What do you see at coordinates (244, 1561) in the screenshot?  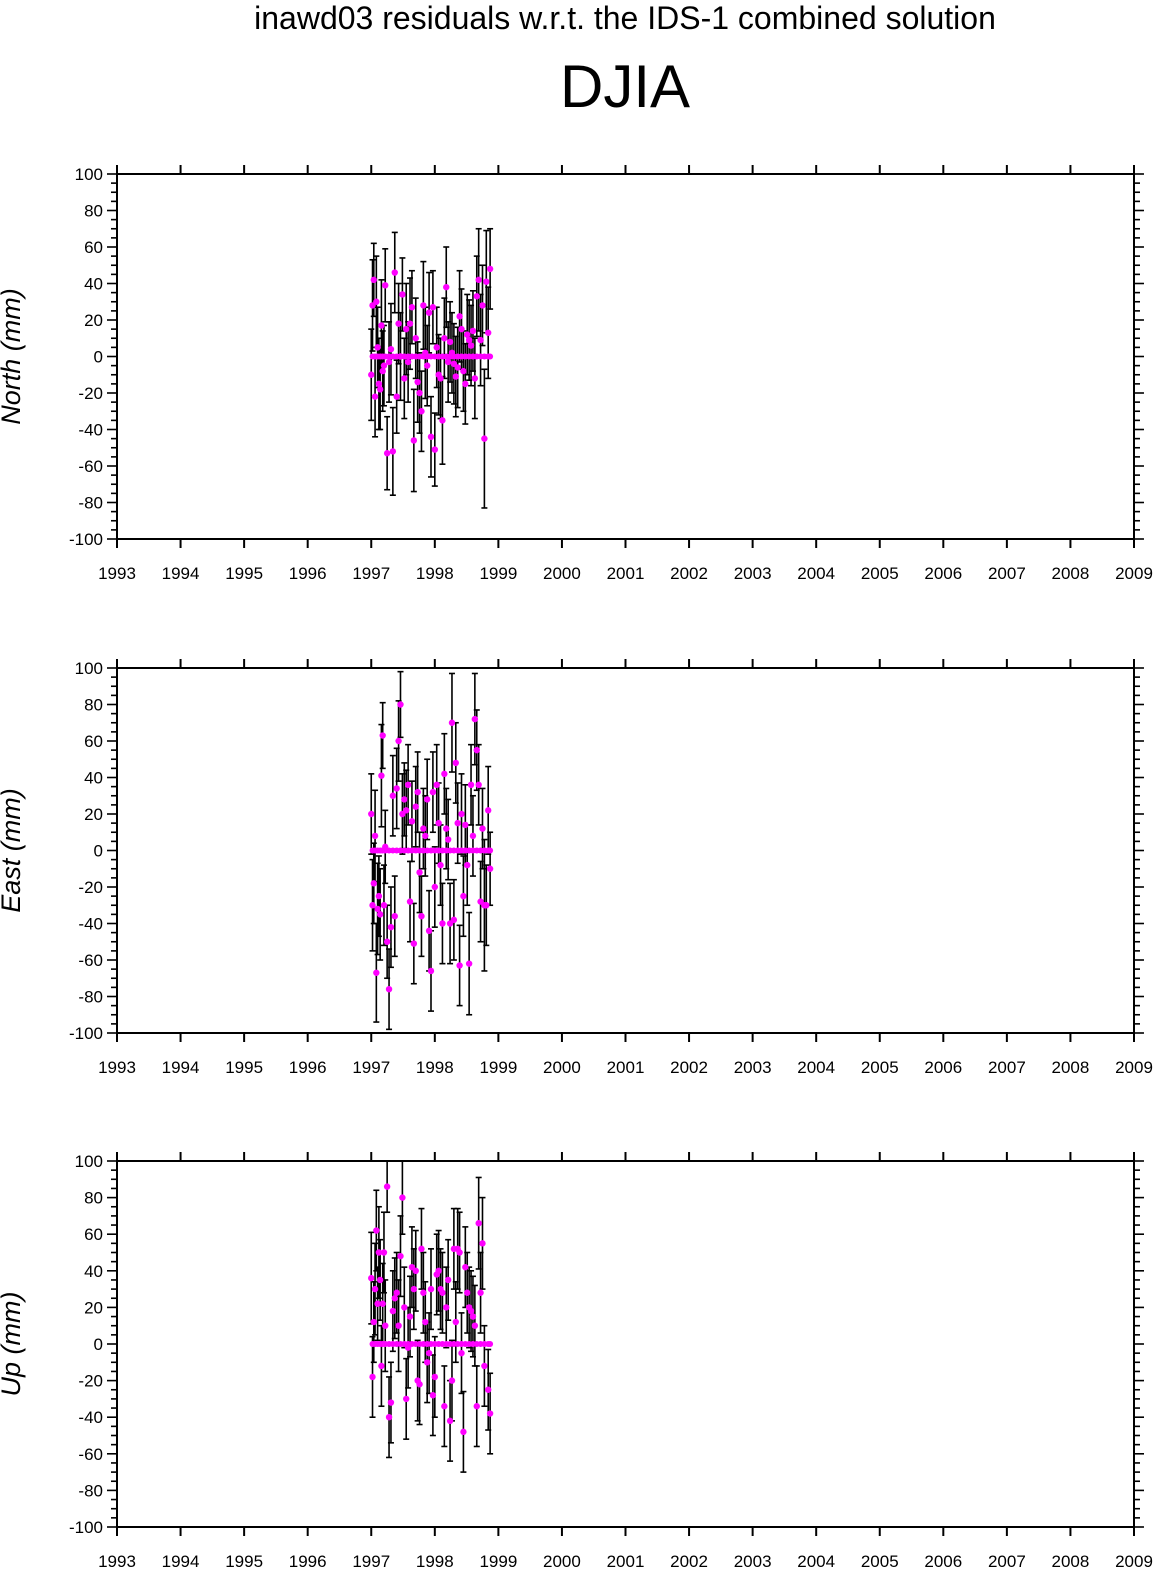 I see `x-tick-label: 1995` at bounding box center [244, 1561].